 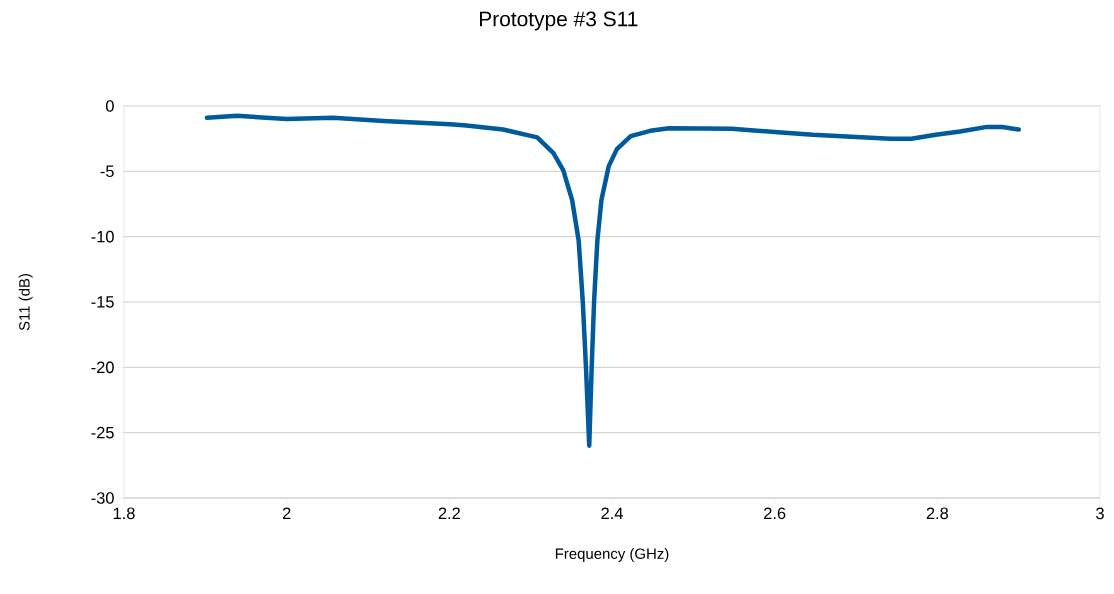 I want to click on y-tick-label: -5, so click(x=107, y=171).